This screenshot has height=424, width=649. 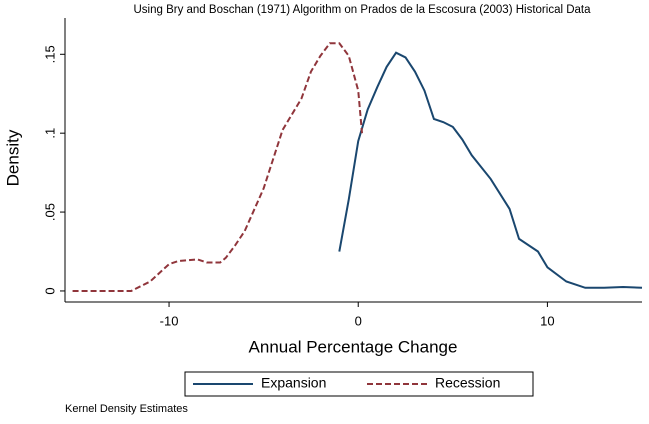 I want to click on y-tick-label: 0, so click(x=49, y=290).